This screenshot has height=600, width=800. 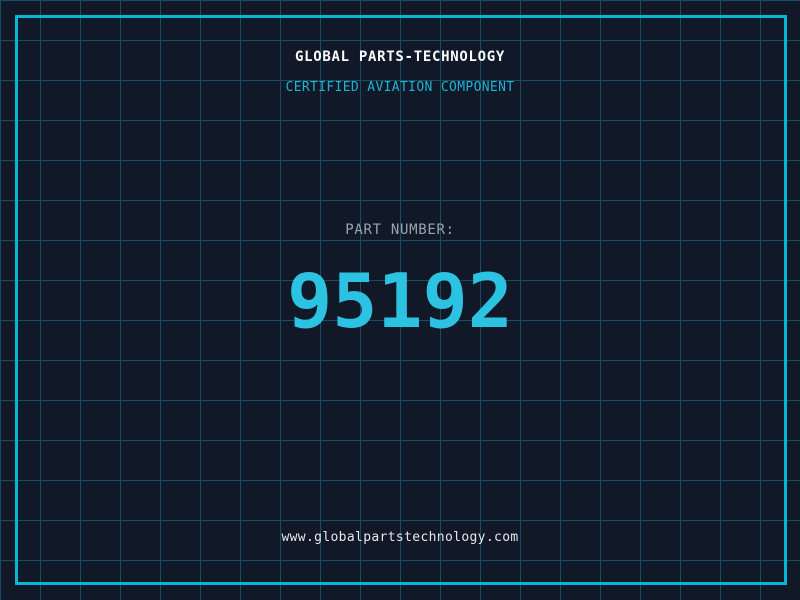 What do you see at coordinates (400, 87) in the screenshot?
I see `certification-subtitle: CERTIFIED AVIATION COMPONENT` at bounding box center [400, 87].